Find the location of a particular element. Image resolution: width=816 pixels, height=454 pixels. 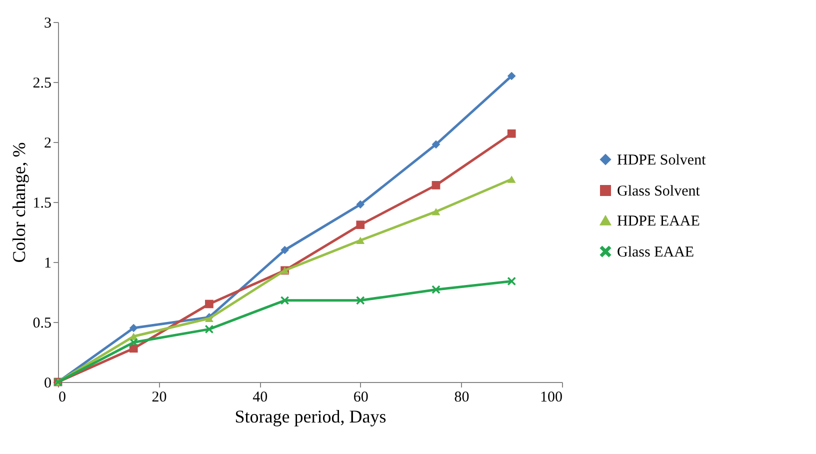

x-tick-label: 0 is located at coordinates (62, 398).